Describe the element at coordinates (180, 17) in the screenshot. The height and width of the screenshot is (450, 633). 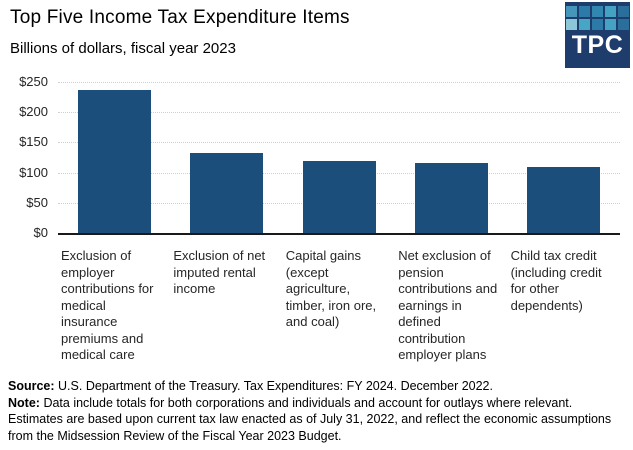
I see `page-title: Top Five Income Tax Expenditure Items` at that location.